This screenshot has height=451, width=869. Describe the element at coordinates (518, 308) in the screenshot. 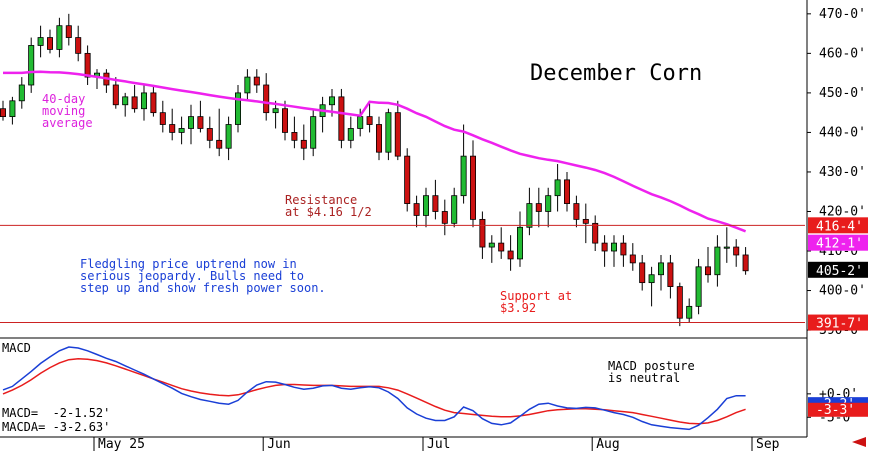

I see `support-label-line-2: $3.92` at that location.